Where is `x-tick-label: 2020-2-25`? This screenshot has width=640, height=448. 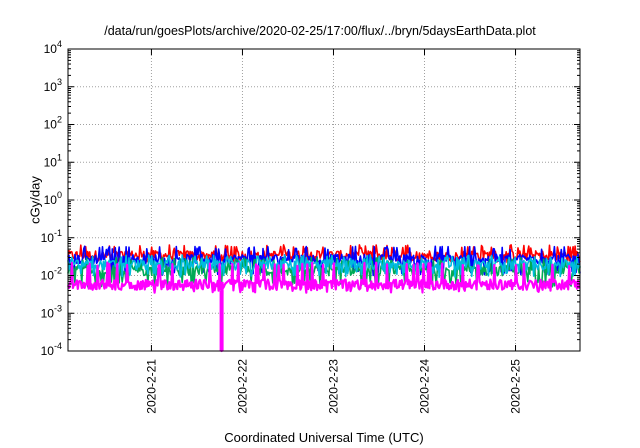 x-tick-label: 2020-2-25 is located at coordinates (516, 386).